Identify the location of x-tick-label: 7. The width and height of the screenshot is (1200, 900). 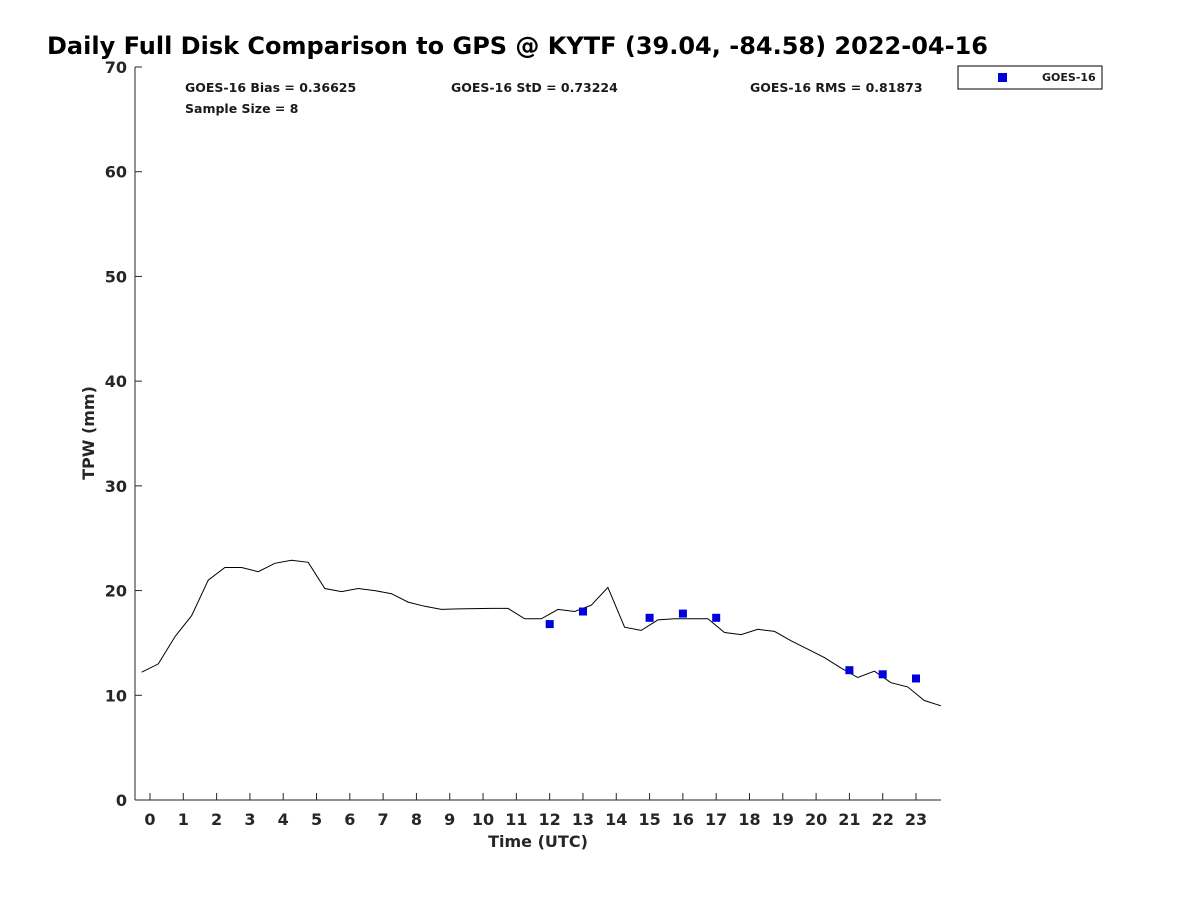
(383, 819).